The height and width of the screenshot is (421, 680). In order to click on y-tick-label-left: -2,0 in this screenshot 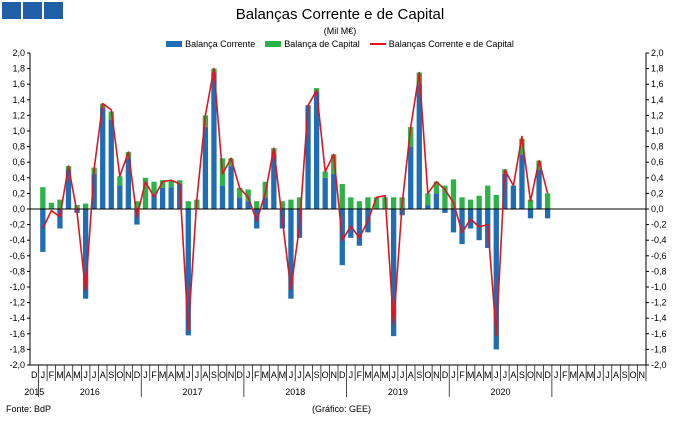, I will do `click(17, 365)`.